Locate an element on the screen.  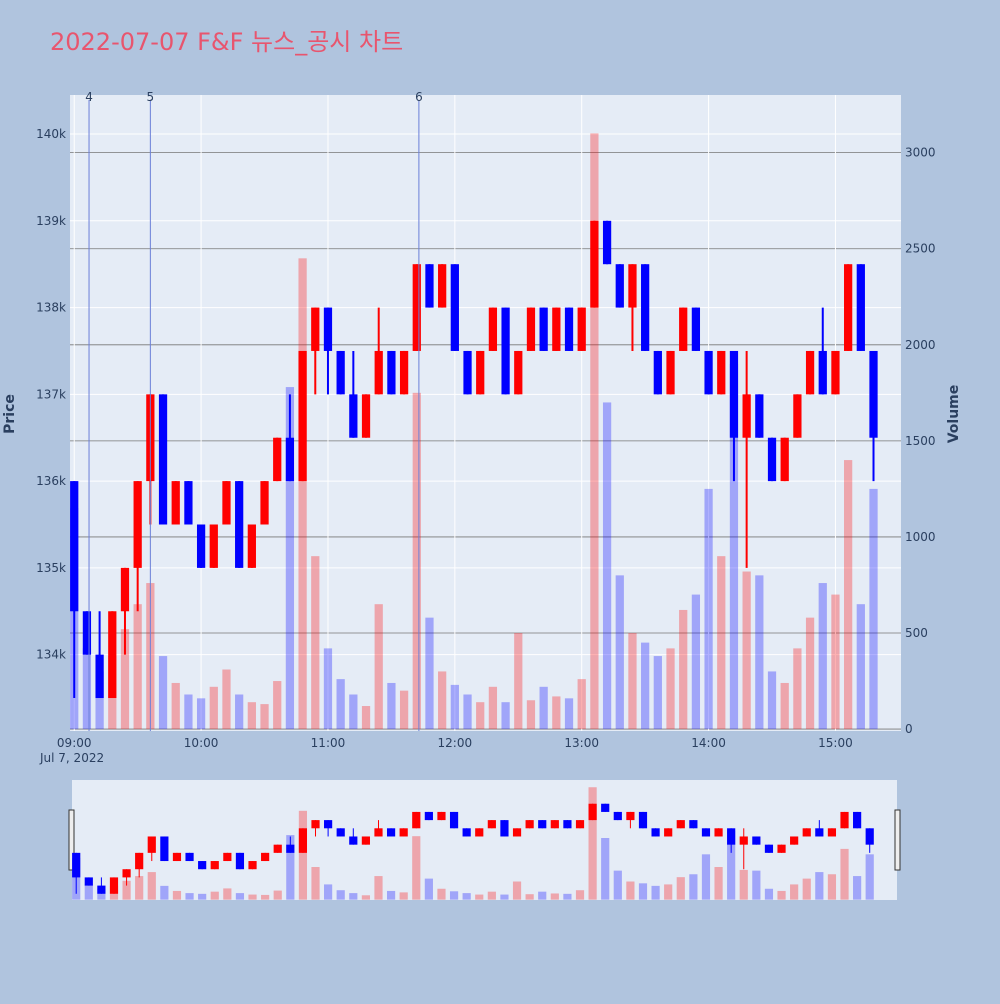
x-tick-label: 10:00 is located at coordinates (201, 743).